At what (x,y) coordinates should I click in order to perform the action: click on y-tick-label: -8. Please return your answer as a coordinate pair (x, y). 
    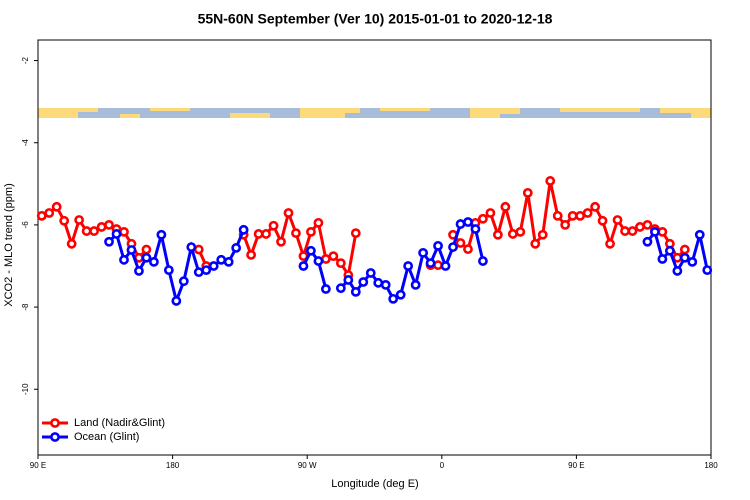
    Looking at the image, I should click on (25, 307).